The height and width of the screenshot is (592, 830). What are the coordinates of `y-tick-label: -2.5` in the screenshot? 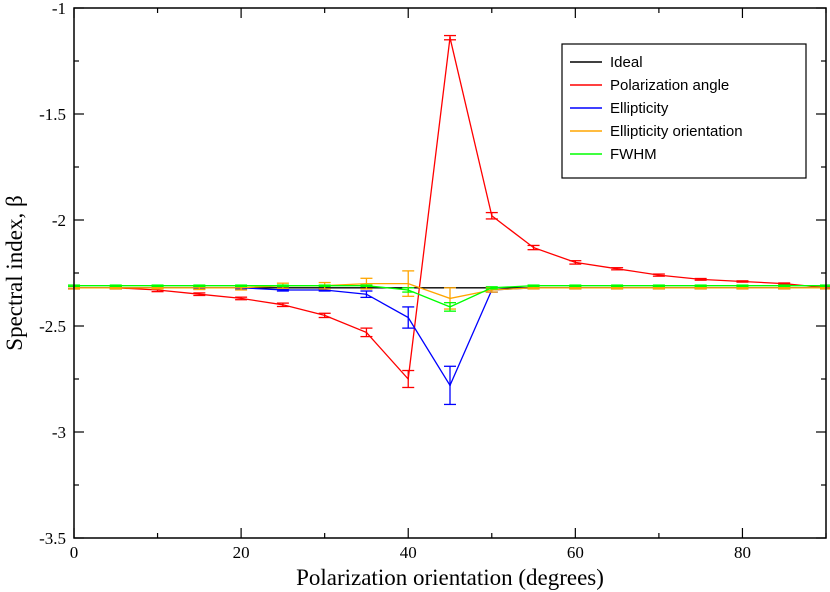 It's located at (52, 326).